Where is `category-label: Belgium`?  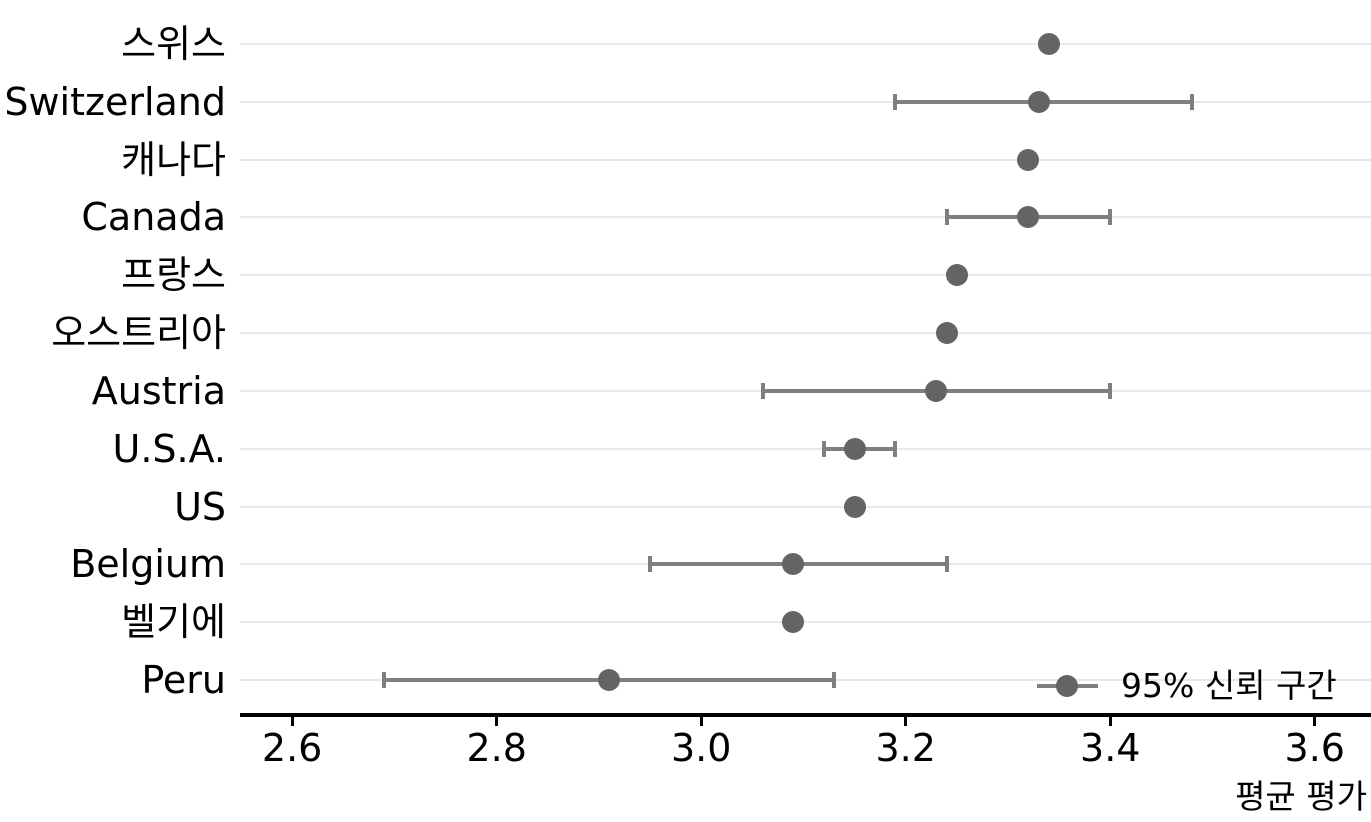
category-label: Belgium is located at coordinates (148, 564).